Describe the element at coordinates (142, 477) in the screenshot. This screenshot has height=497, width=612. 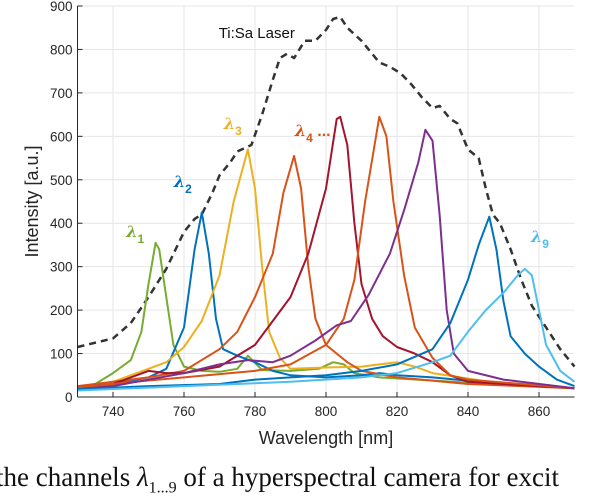
I see `caption-lambda: λ` at that location.